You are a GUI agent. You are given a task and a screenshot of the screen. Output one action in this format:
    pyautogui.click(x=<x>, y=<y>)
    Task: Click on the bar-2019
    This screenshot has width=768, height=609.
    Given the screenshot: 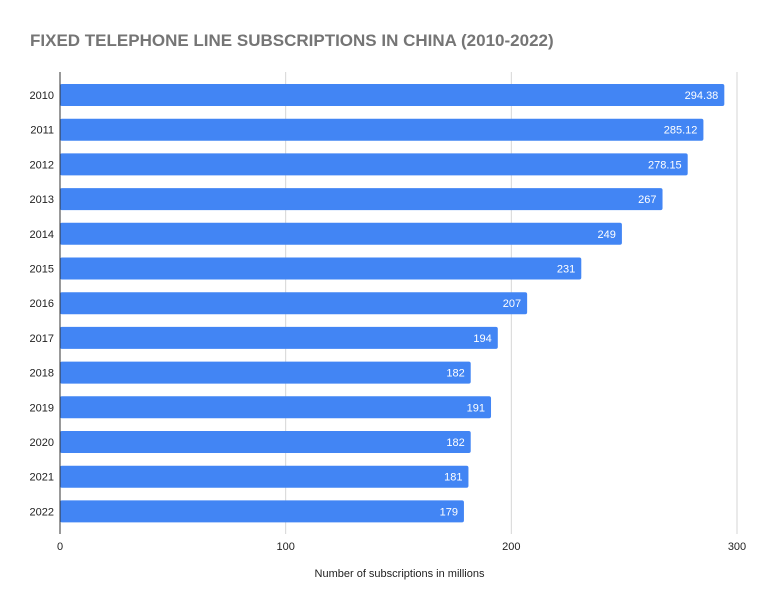 What is the action you would take?
    pyautogui.click(x=276, y=407)
    